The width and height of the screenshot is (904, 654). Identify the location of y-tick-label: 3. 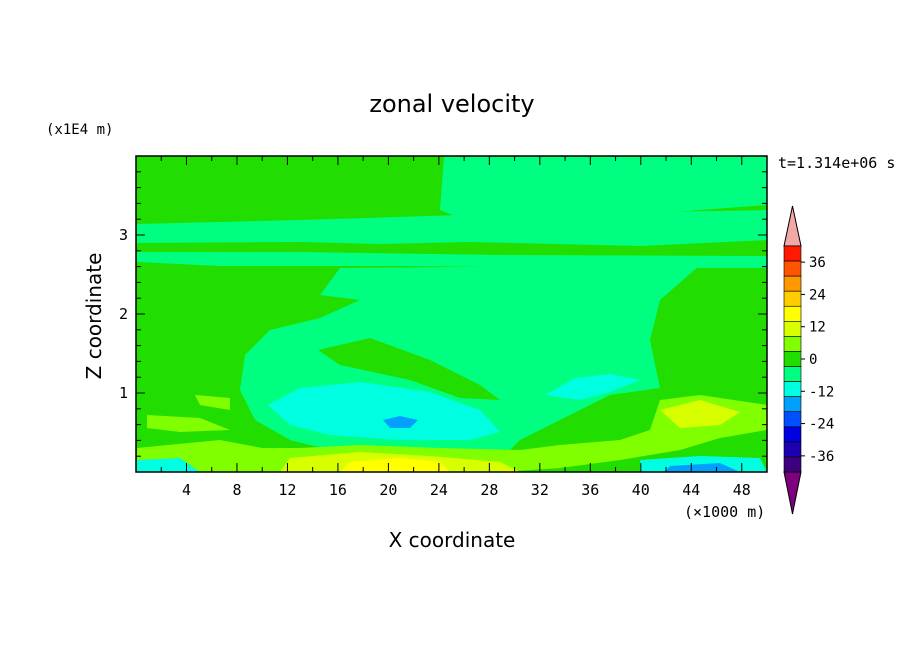
(123, 235).